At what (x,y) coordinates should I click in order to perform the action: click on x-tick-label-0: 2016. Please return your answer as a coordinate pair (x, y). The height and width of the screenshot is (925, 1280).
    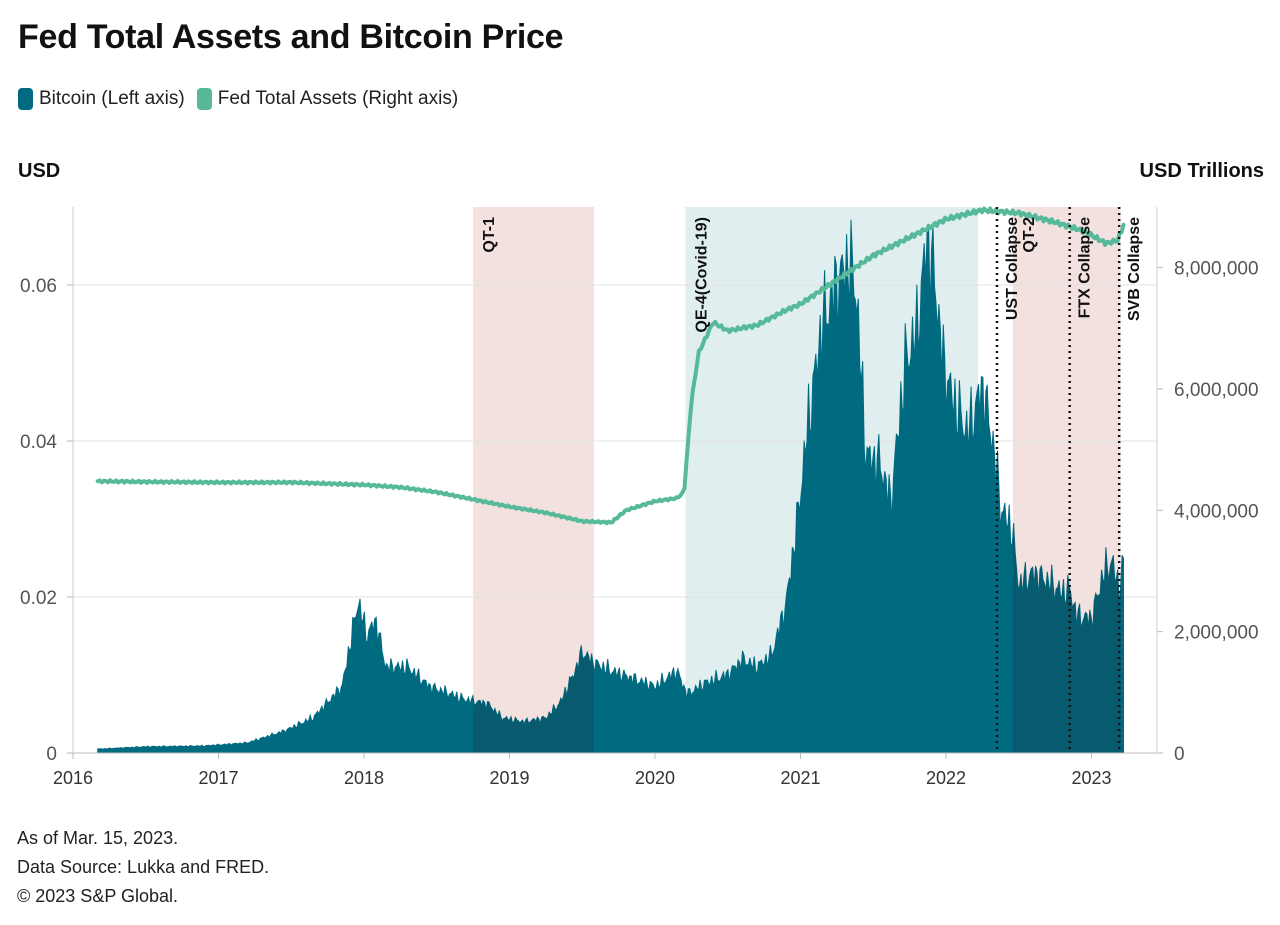
    Looking at the image, I should click on (73, 778).